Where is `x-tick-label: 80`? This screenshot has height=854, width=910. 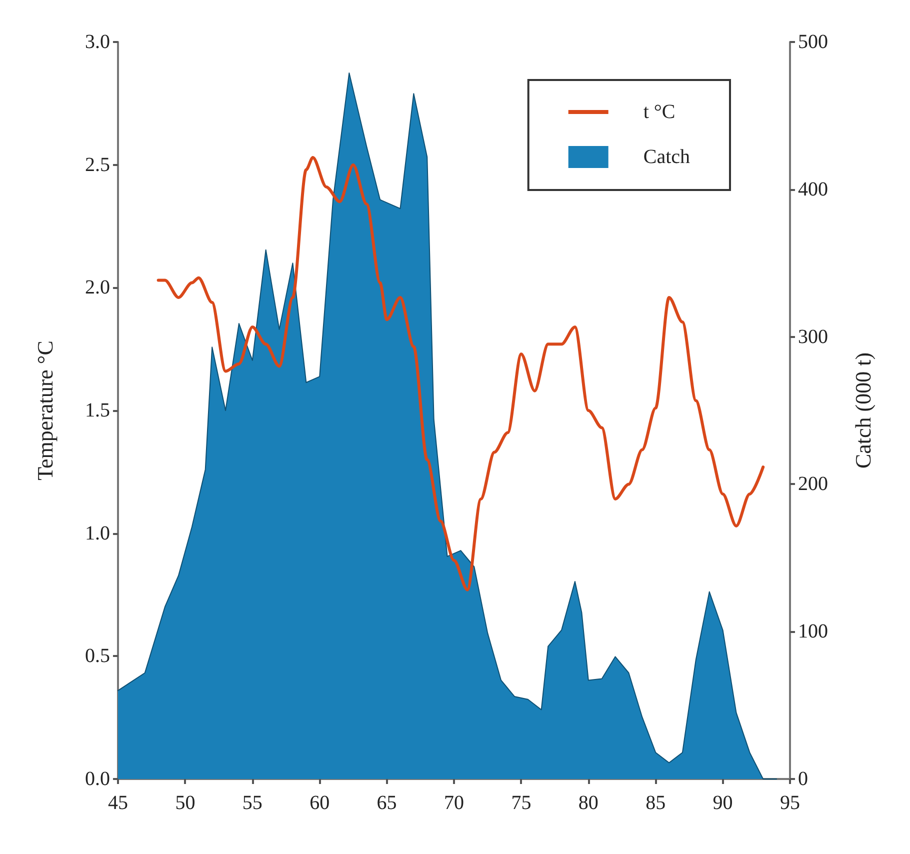
x-tick-label: 80 is located at coordinates (588, 803).